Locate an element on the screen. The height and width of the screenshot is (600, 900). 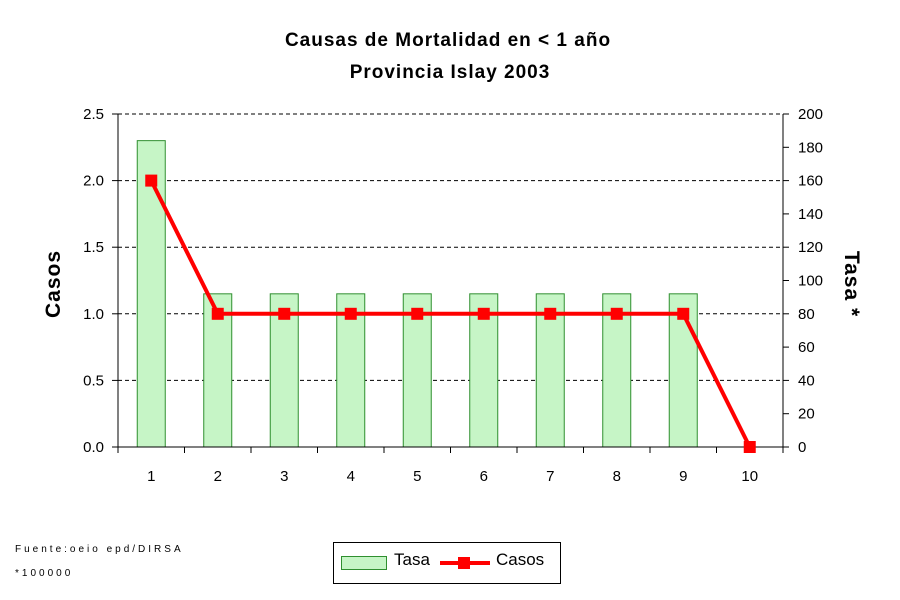
chart-title: Causas de Mortalidad en < 1 año is located at coordinates (448, 40).